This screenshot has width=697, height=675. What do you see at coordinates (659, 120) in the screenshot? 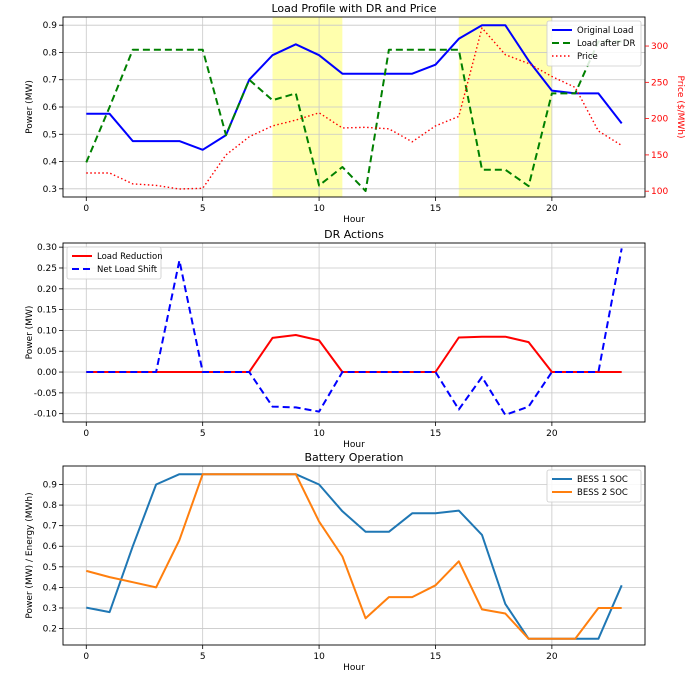
I see `y2-tick-label: 200` at bounding box center [659, 120].